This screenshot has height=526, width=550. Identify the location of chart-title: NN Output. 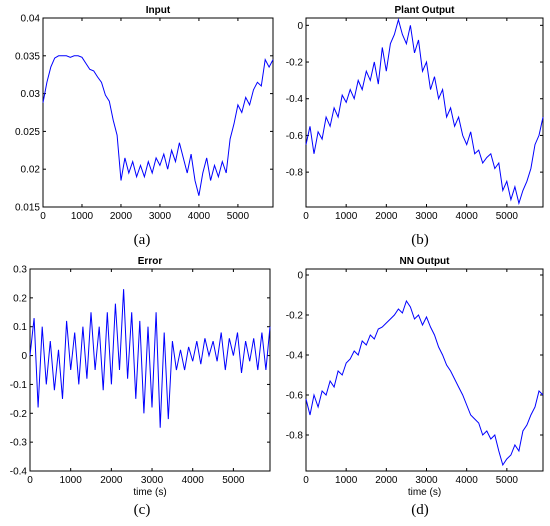
(425, 261).